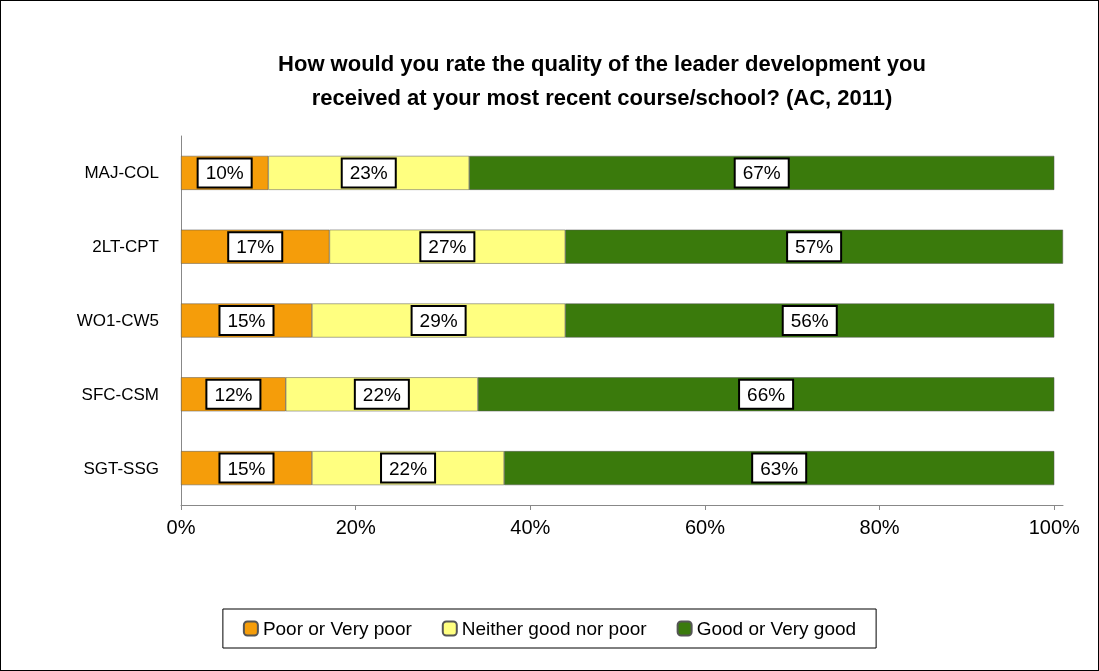 Image resolution: width=1099 pixels, height=671 pixels. I want to click on chart-title: How would you rate the quality of the leader development you received at your most recent course/school? (AC, 2011), so click(602, 80).